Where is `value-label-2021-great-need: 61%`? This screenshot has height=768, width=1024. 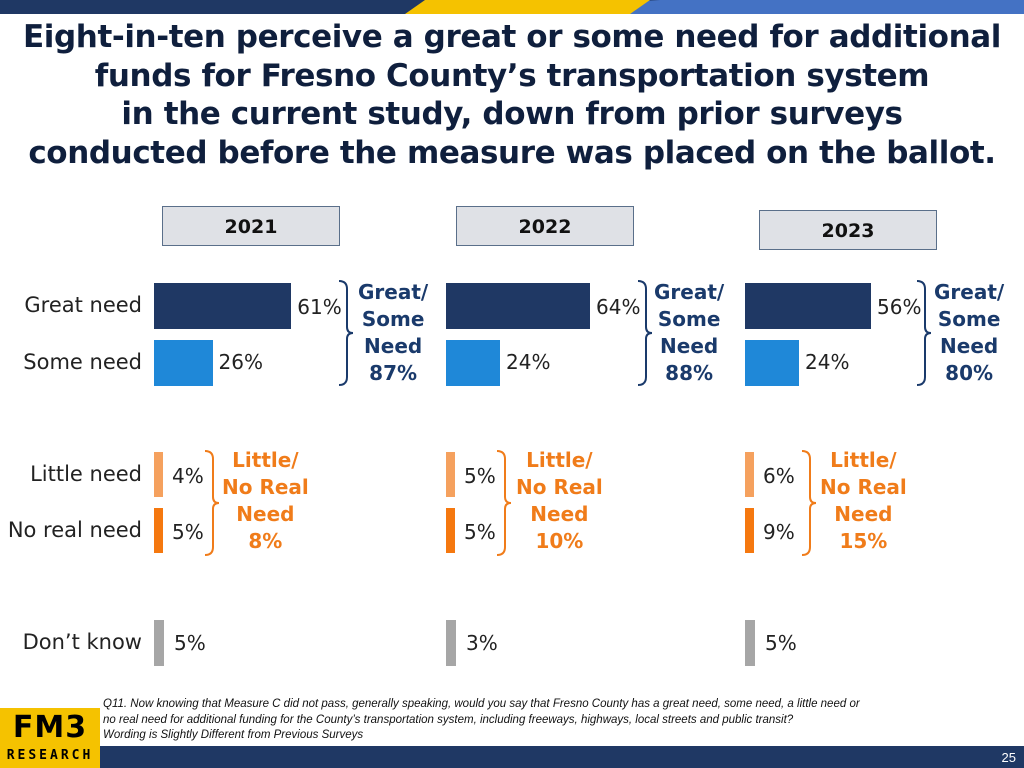 value-label-2021-great-need: 61% is located at coordinates (319, 307).